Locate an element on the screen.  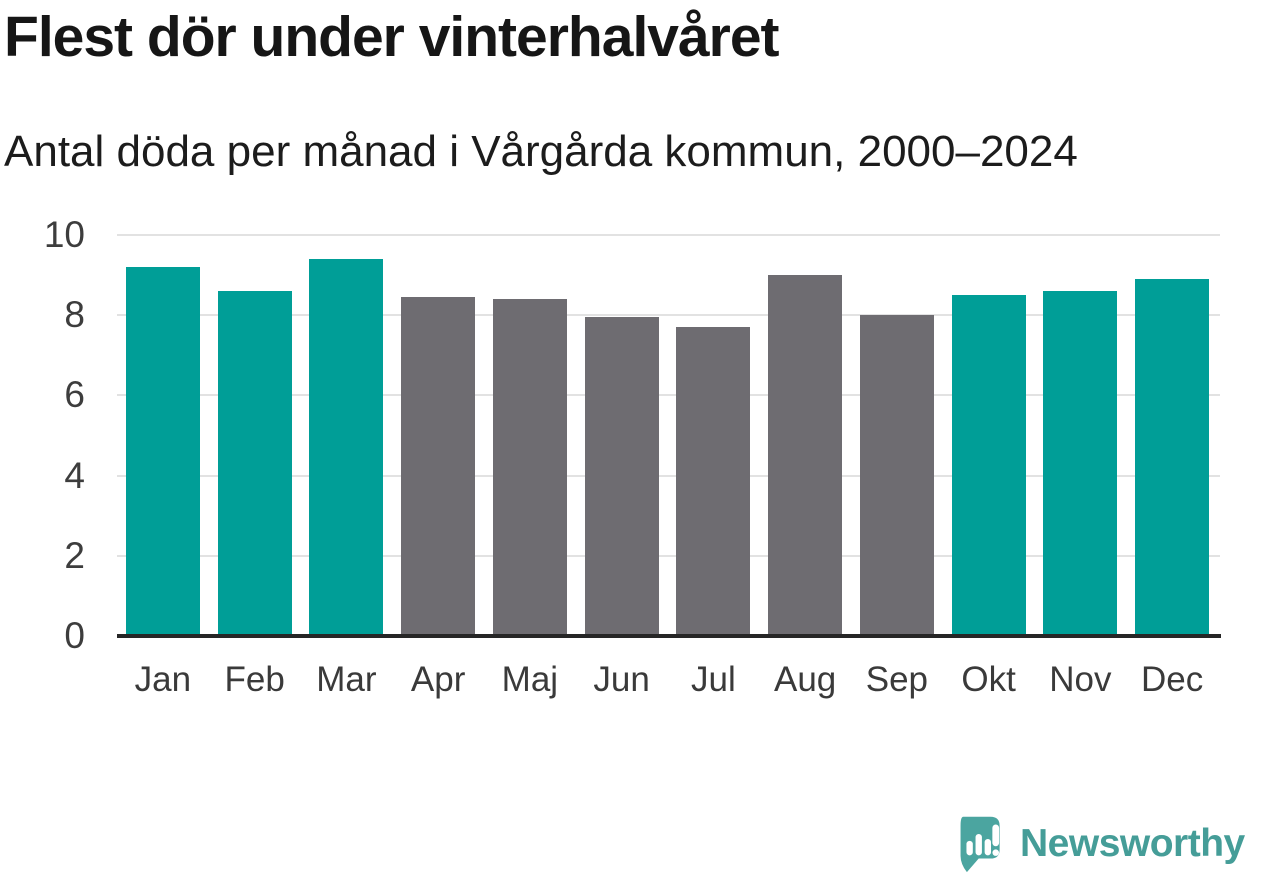
chart-title: Flest dör under vinterhalvåret is located at coordinates (392, 37).